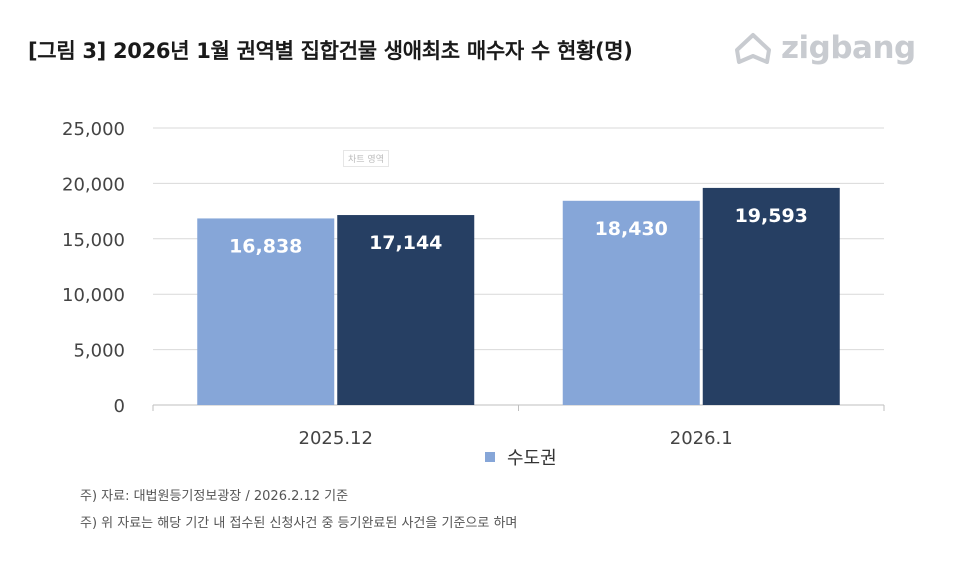 This screenshot has height=565, width=960. I want to click on data-label: 16,838, so click(265, 246).